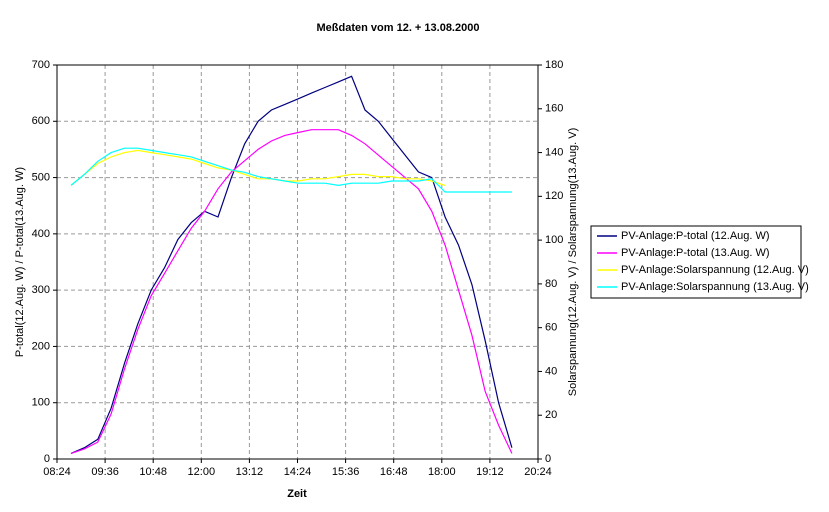 This screenshot has width=829, height=512. I want to click on x-tick-label: 16:48, so click(394, 472).